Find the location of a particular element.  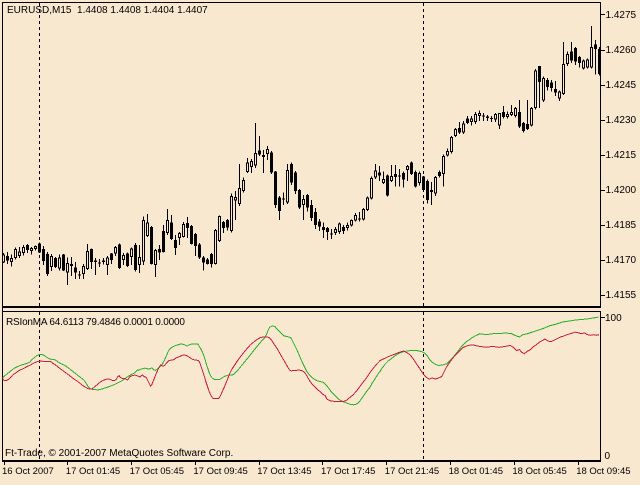

svg-text: 1.4200 is located at coordinates (621, 190).